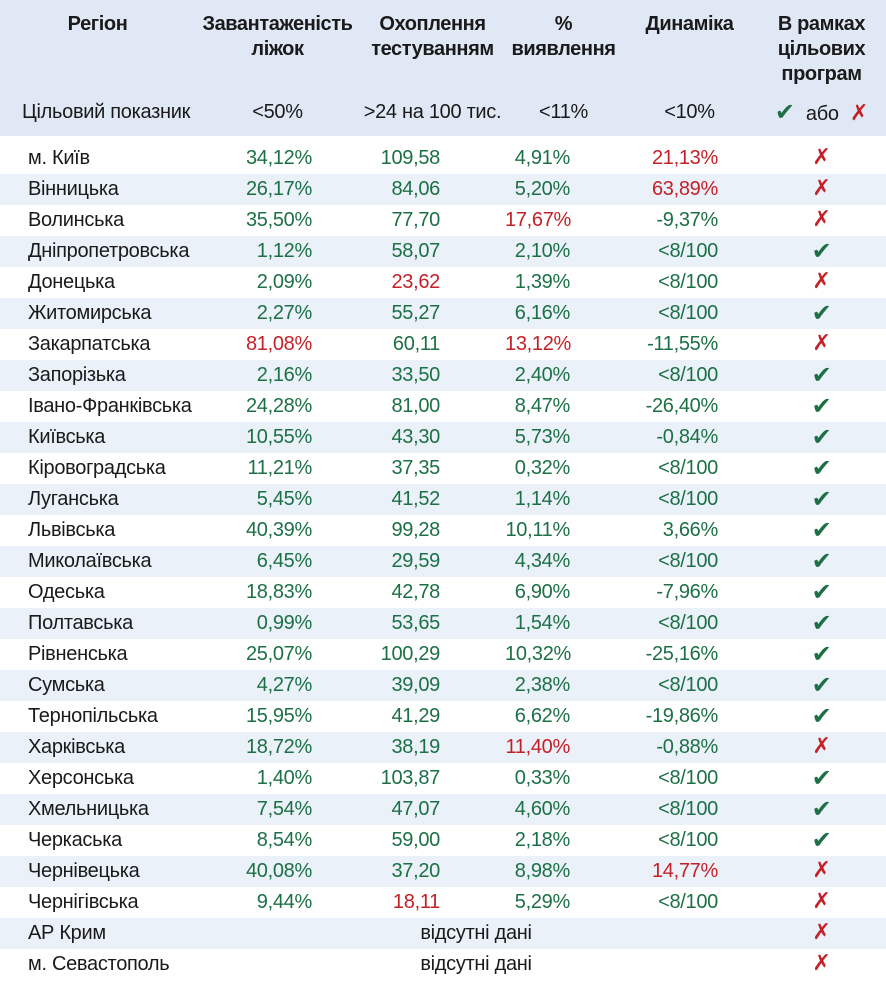 The height and width of the screenshot is (993, 886). Describe the element at coordinates (432, 313) in the screenshot. I see `testing-coverage-value: 55,27` at that location.